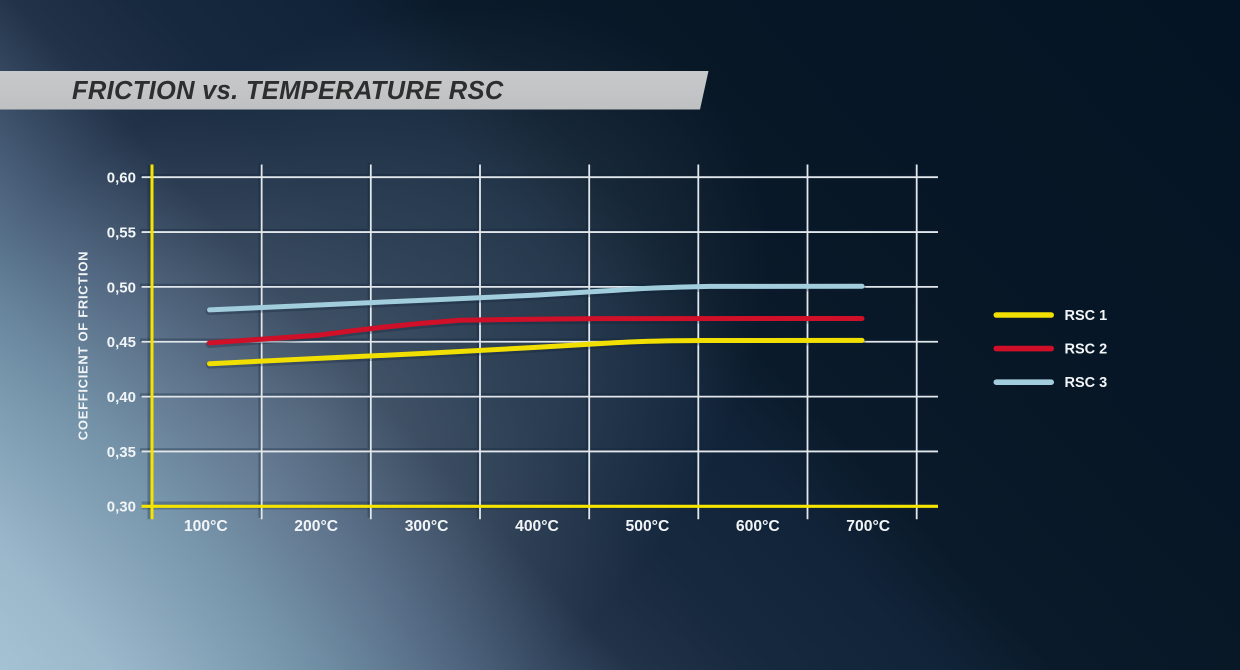 This screenshot has height=670, width=1240. Describe the element at coordinates (1086, 383) in the screenshot. I see `svg-text: RSC 3` at that location.